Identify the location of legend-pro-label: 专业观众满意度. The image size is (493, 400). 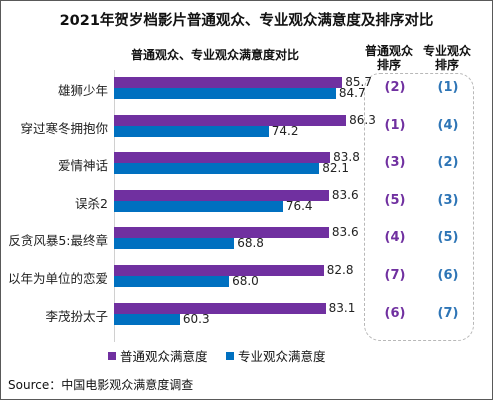
(282, 356).